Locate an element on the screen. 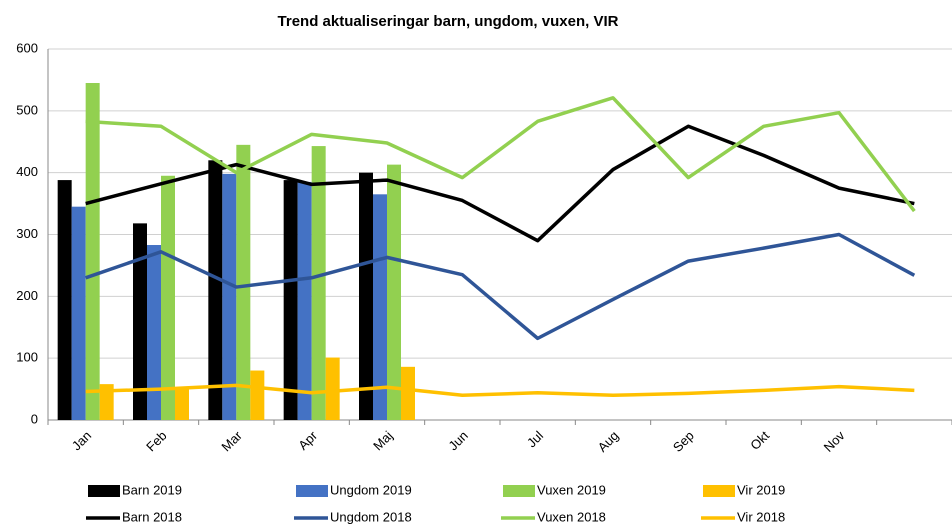 The image size is (952, 526). x-tick-label: Jun is located at coordinates (457, 440).